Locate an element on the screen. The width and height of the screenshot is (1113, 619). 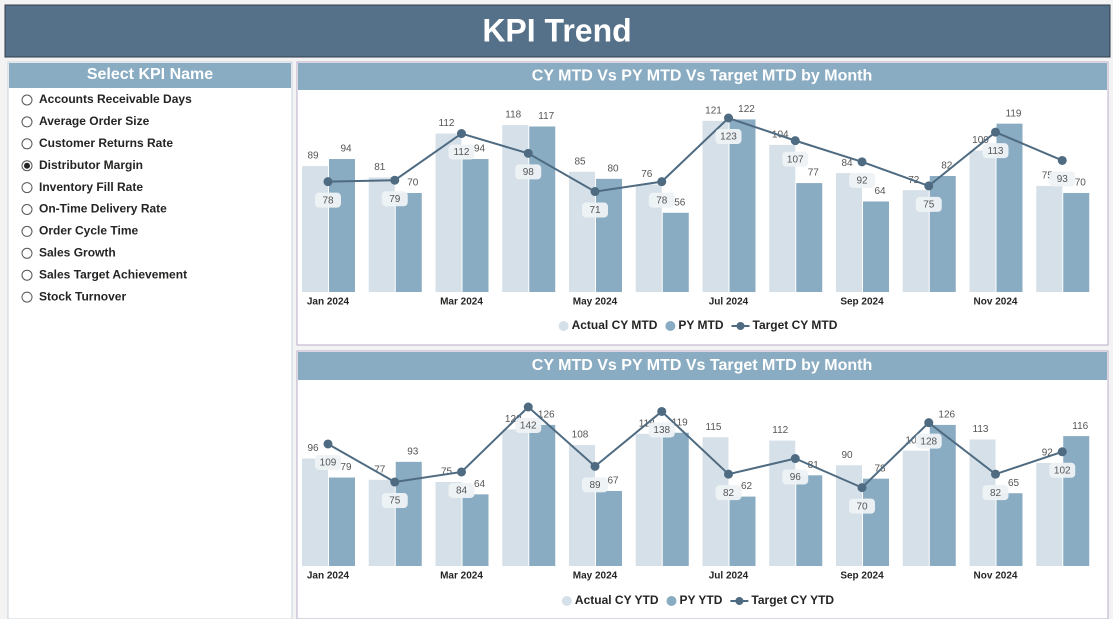
slicer-option: Sales Target Achievement is located at coordinates (104, 274).